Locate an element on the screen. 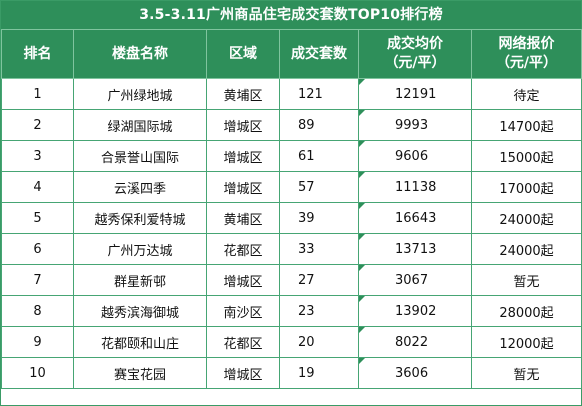 The width and height of the screenshot is (582, 406). header-rank: 排名 is located at coordinates (37, 54).